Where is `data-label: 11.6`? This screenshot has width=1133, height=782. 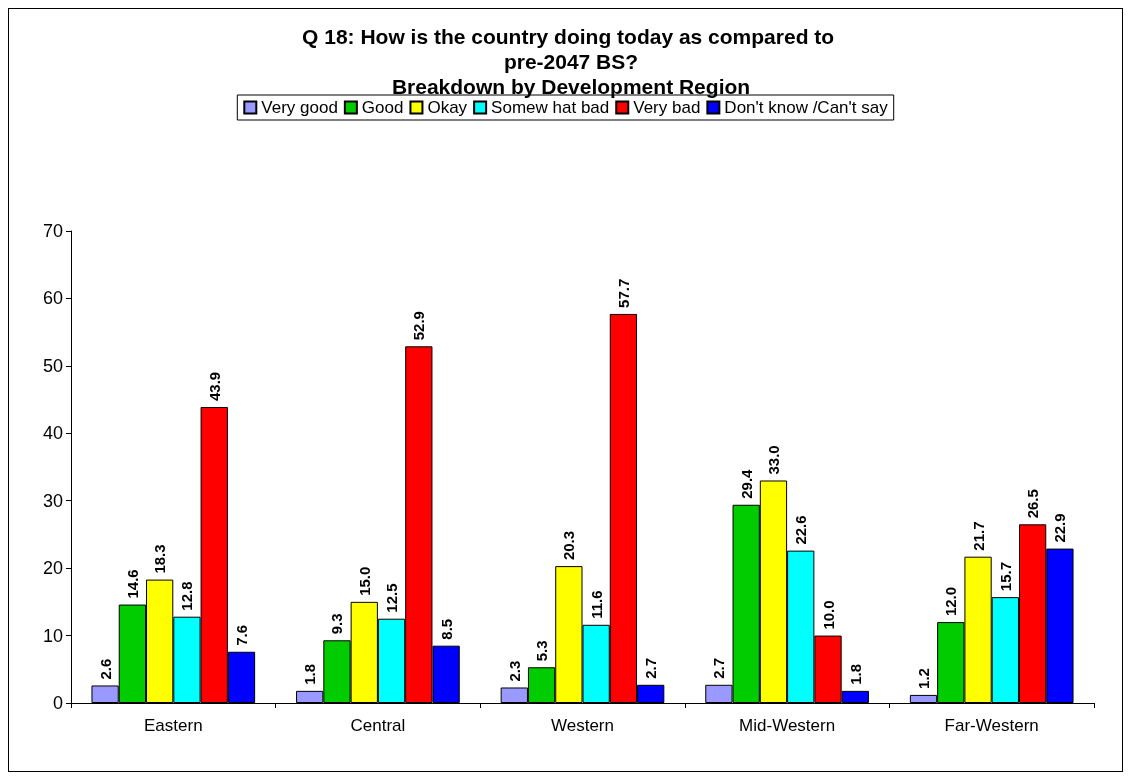 data-label: 11.6 is located at coordinates (596, 604).